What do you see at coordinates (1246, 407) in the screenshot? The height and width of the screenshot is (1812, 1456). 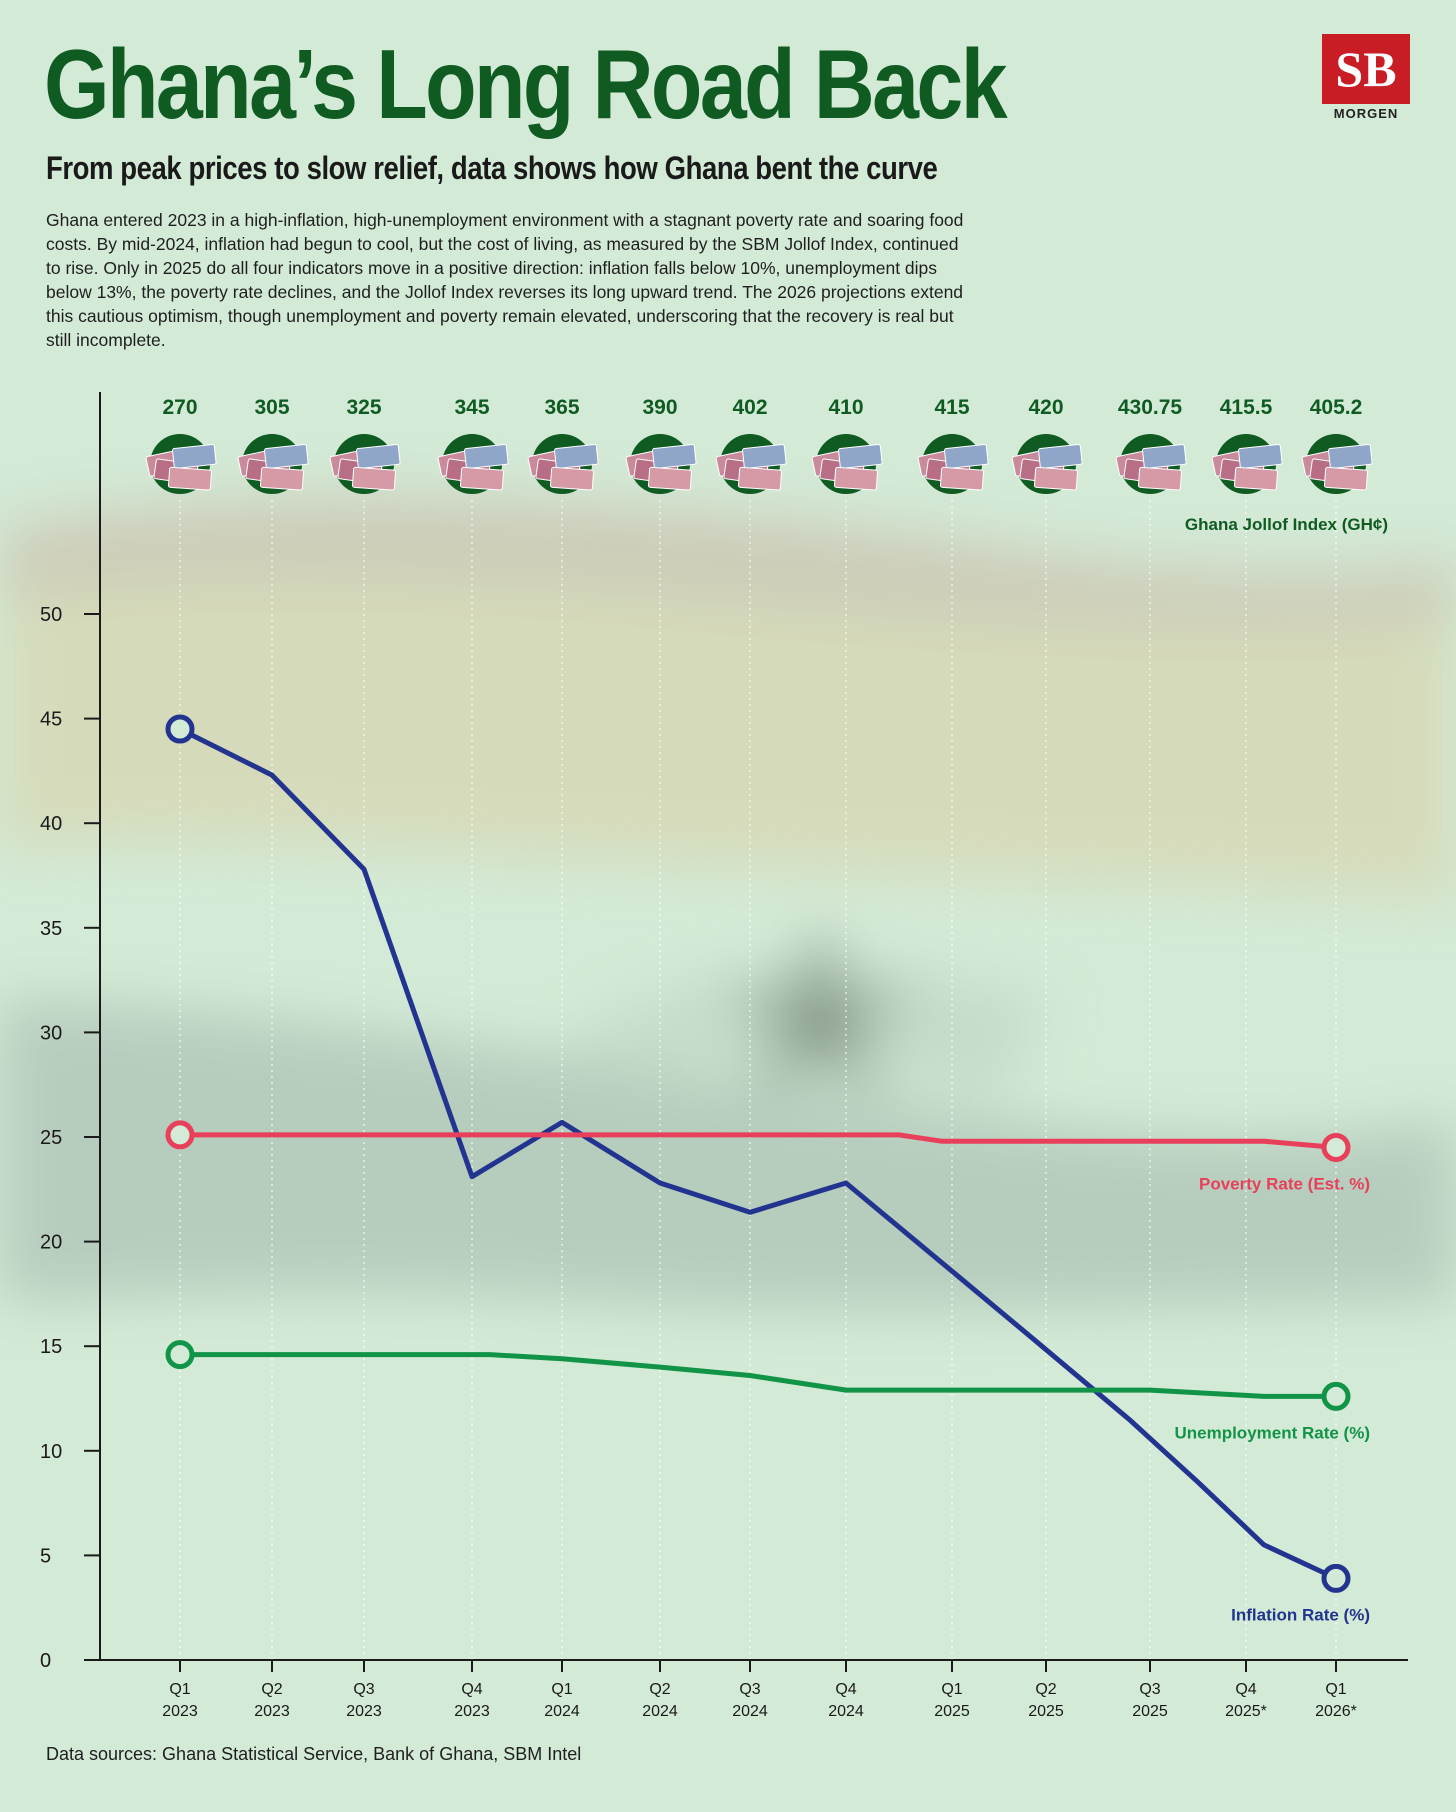 I see `jollof-value-11: 415.5` at bounding box center [1246, 407].